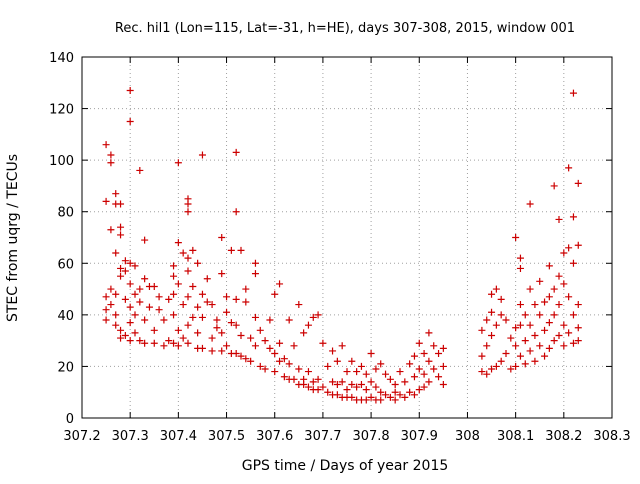 The image size is (640, 484). What do you see at coordinates (419, 436) in the screenshot?
I see `x-tick-label: 307.9` at bounding box center [419, 436].